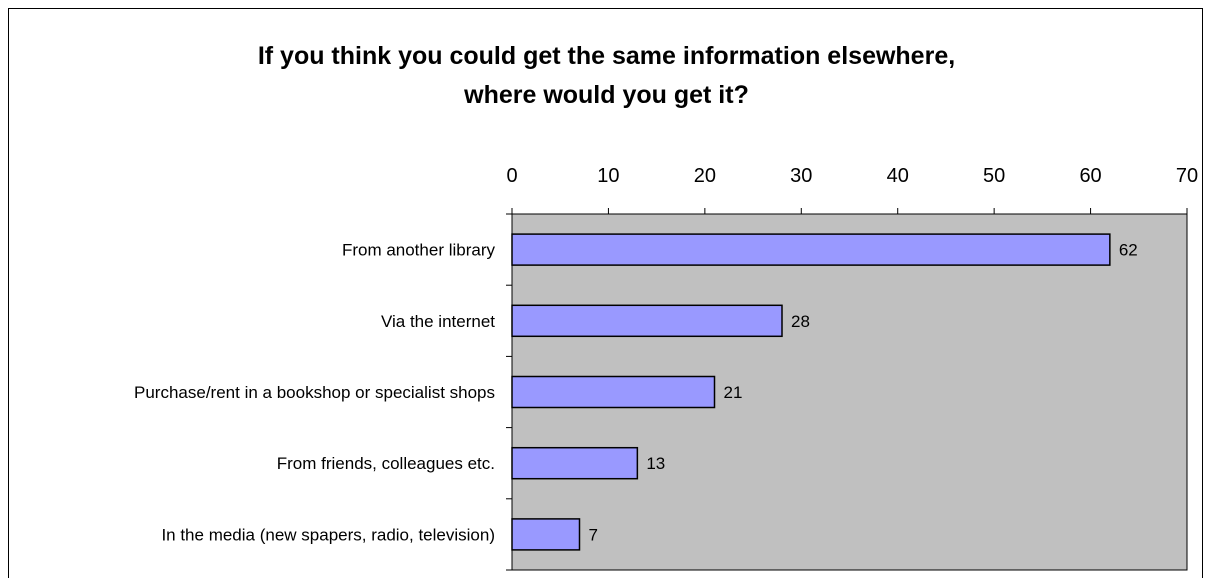 The image size is (1207, 578). I want to click on x-tick-label: 70, so click(1187, 176).